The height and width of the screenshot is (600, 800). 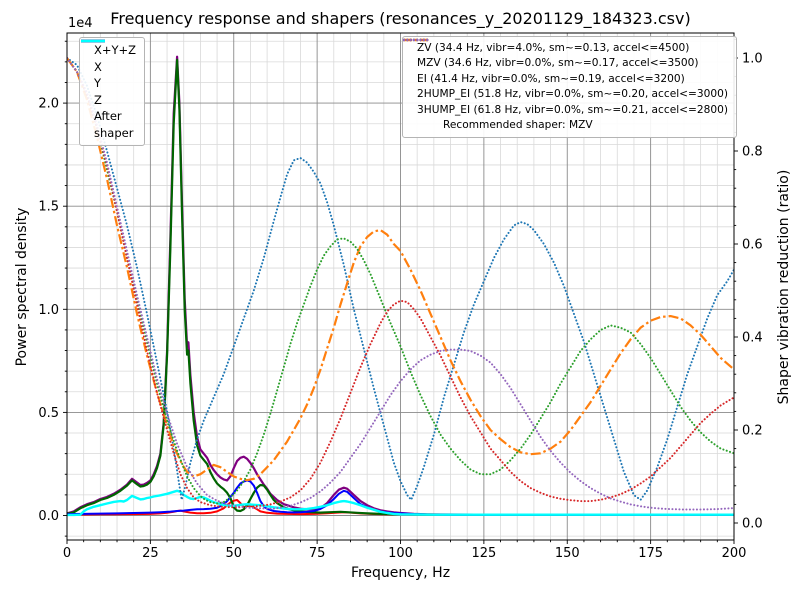 What do you see at coordinates (567, 553) in the screenshot?
I see `x-tick-label: 150` at bounding box center [567, 553].